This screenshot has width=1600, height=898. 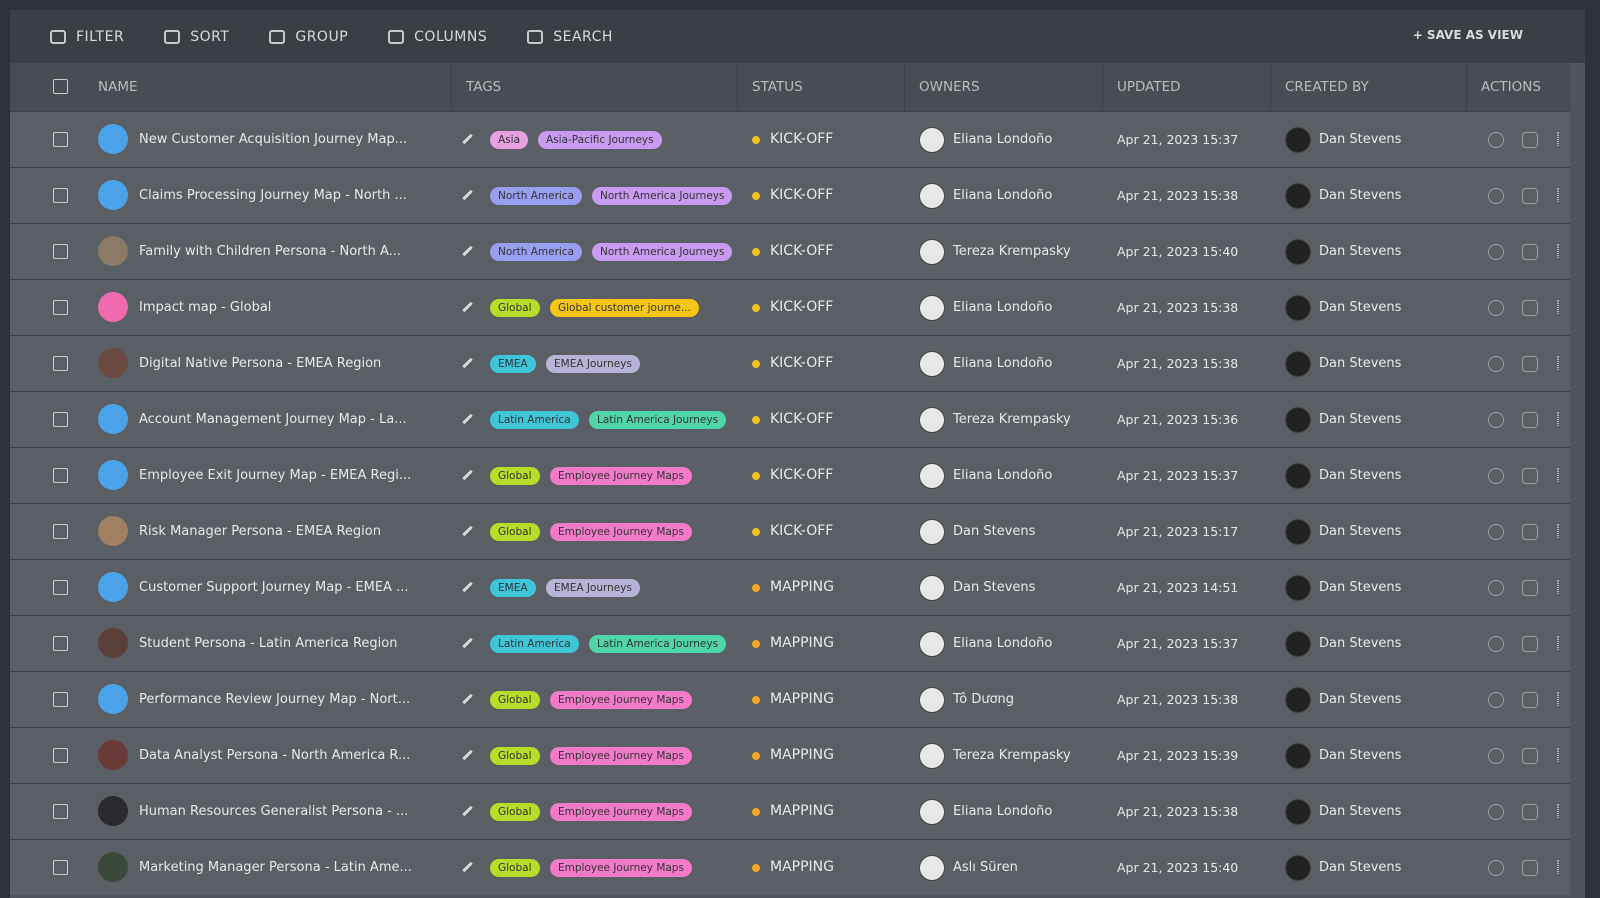 I want to click on column-header: STATUS, so click(x=777, y=87).